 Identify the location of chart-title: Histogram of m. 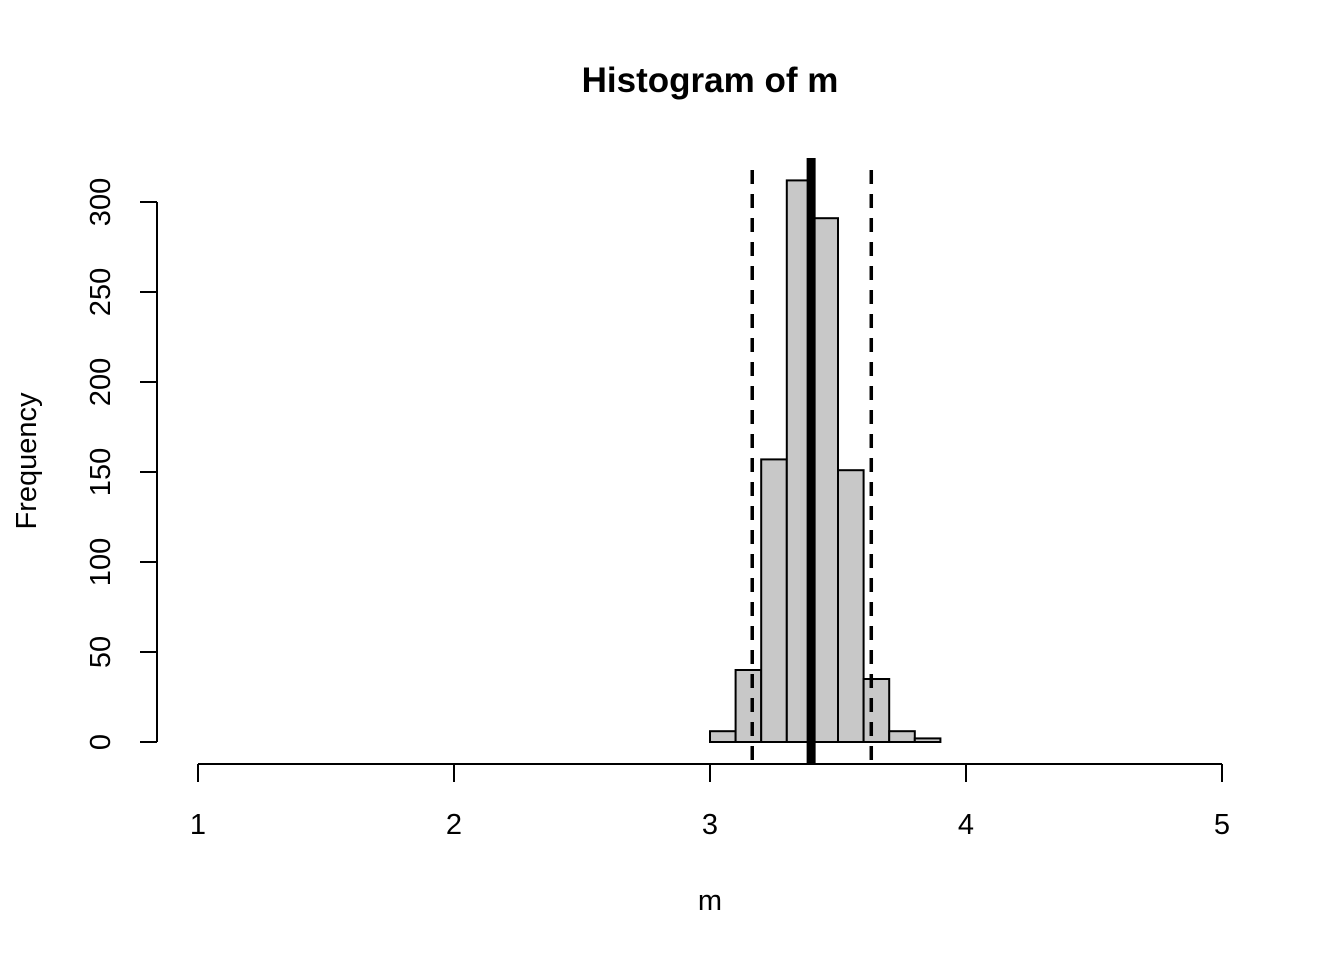
(710, 80).